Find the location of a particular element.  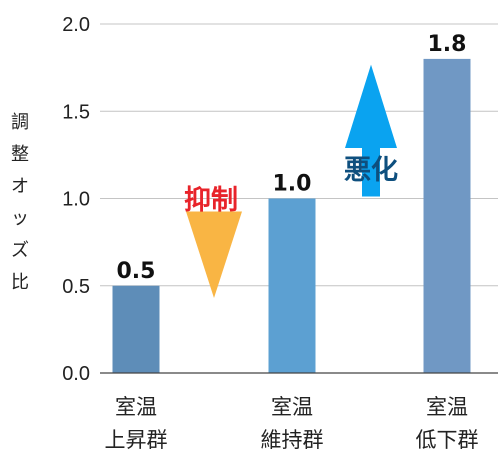

annotation-label-suppress: 抑制 is located at coordinates (211, 200).